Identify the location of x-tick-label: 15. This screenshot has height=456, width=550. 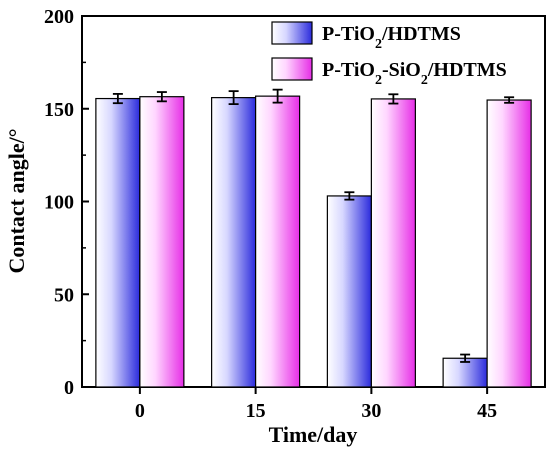
(256, 411).